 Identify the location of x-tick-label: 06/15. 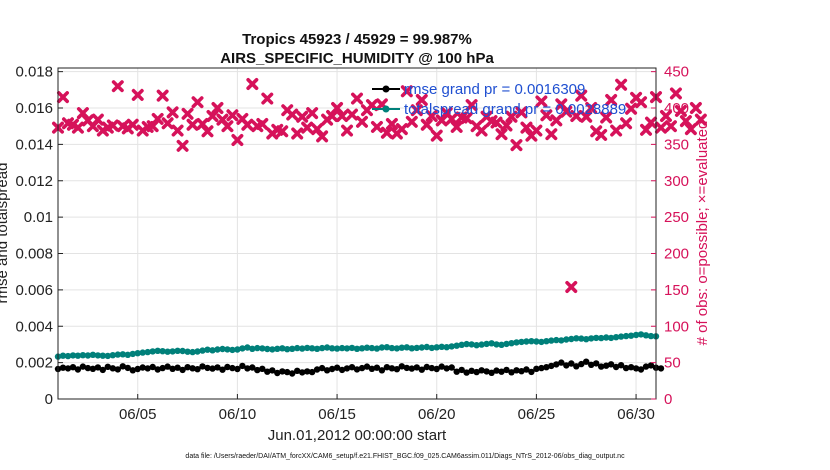
(337, 414).